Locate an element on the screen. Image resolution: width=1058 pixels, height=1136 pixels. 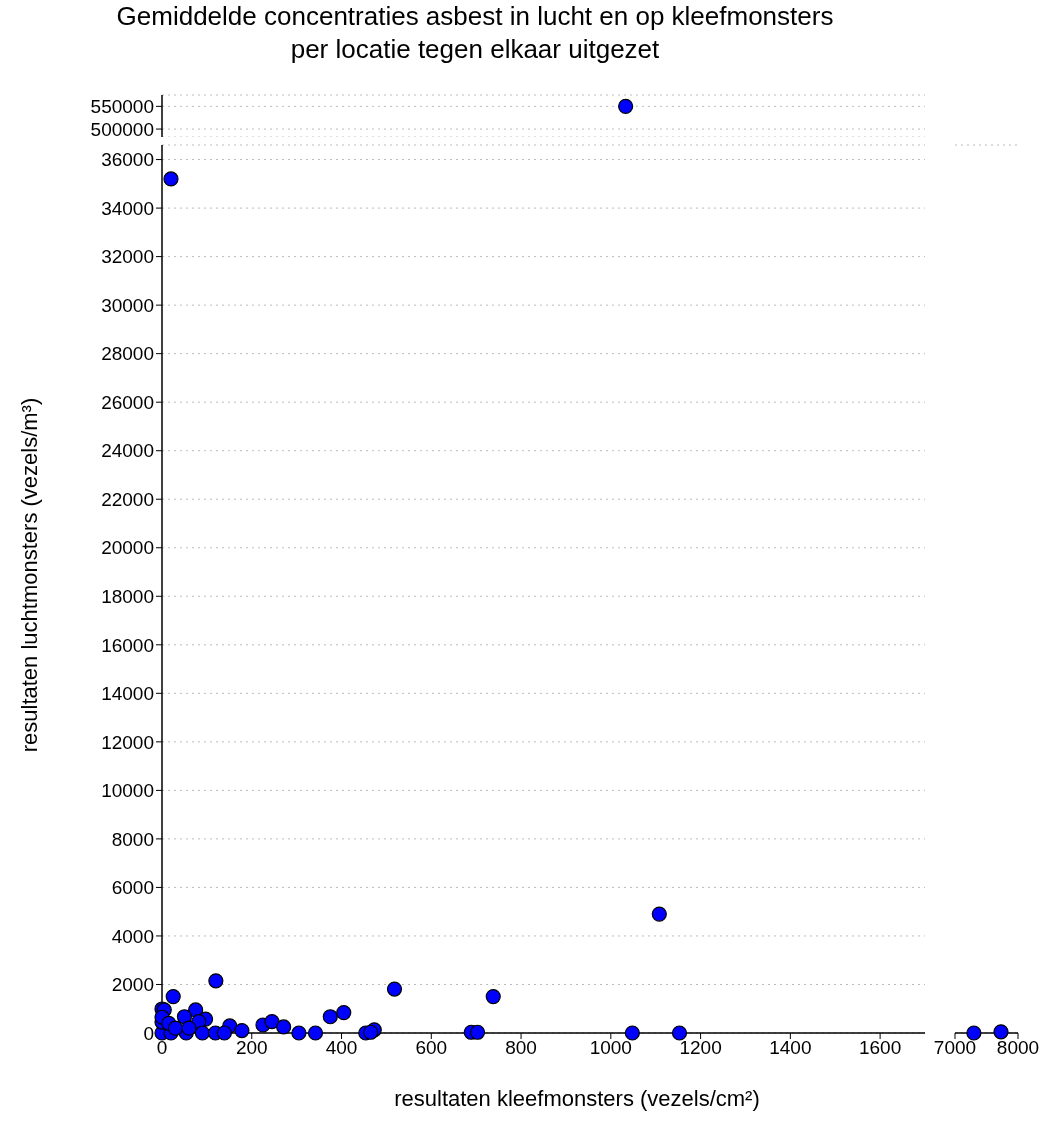
y-tick-label: 2000 is located at coordinates (132, 985).